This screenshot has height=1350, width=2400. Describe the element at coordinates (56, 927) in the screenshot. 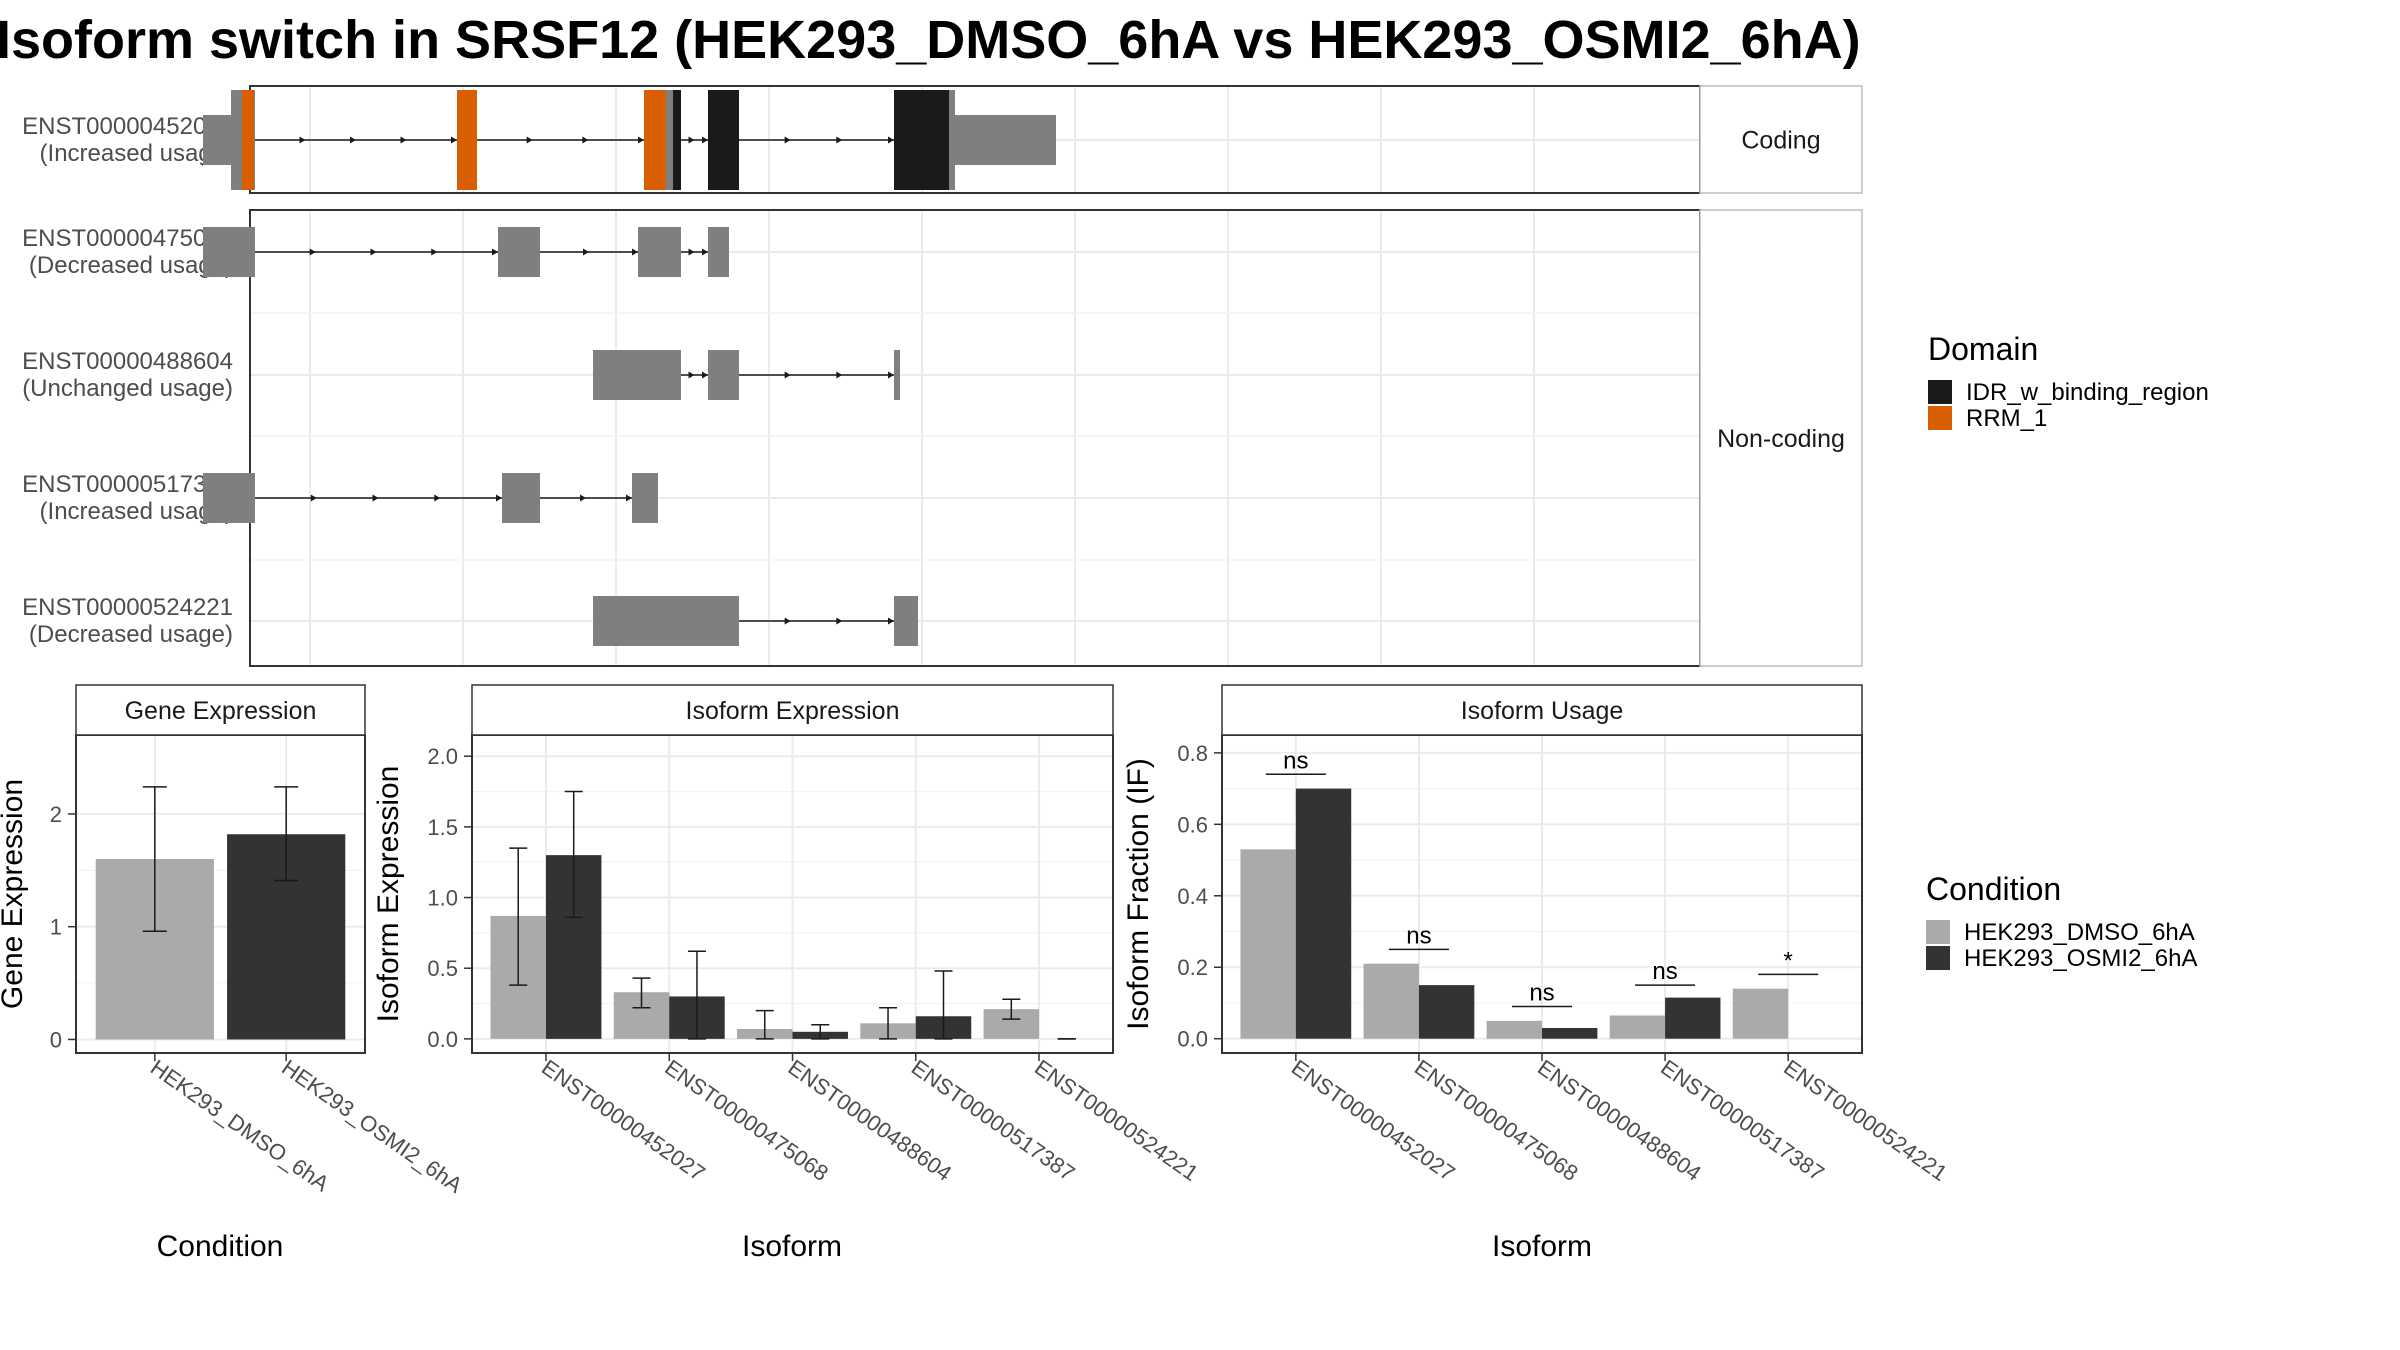

I see `y-tick-label: 1` at that location.